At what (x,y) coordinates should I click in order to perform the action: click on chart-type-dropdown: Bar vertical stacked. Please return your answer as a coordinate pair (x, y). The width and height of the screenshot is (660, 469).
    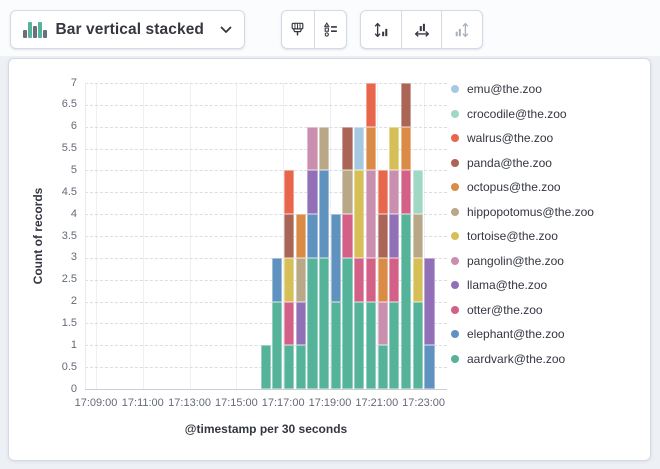
    Looking at the image, I should click on (127, 29).